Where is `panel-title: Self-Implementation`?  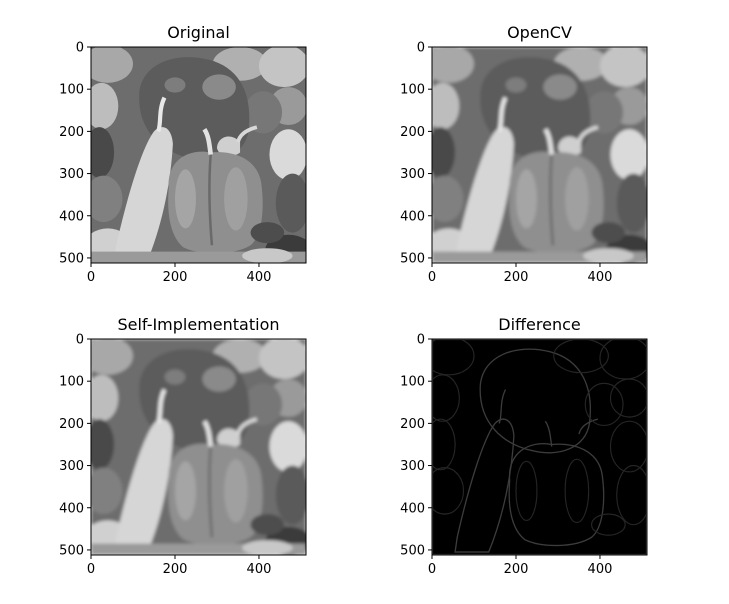
panel-title: Self-Implementation is located at coordinates (198, 324).